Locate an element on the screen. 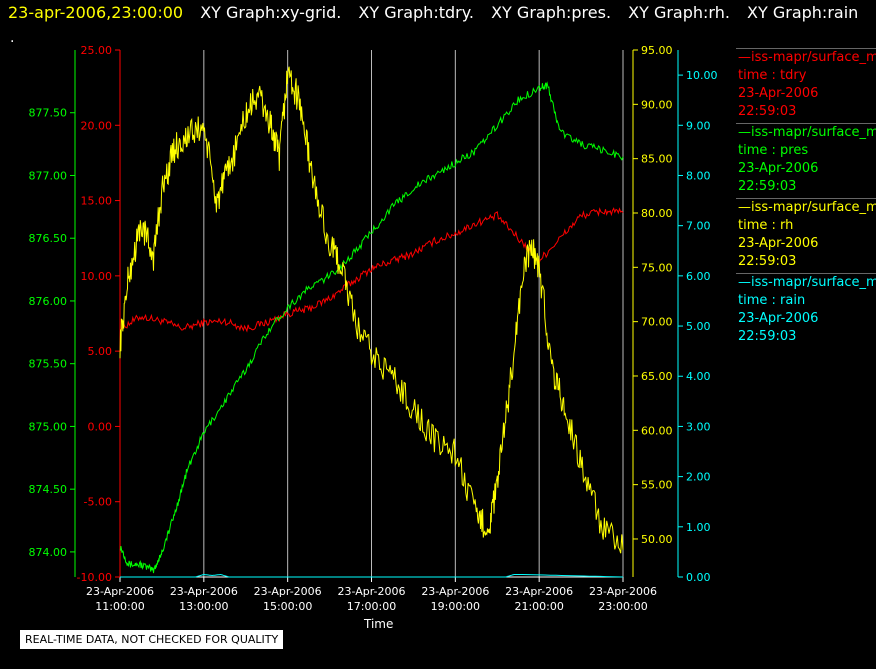  rain-tick-label: 4.00 is located at coordinates (698, 376).